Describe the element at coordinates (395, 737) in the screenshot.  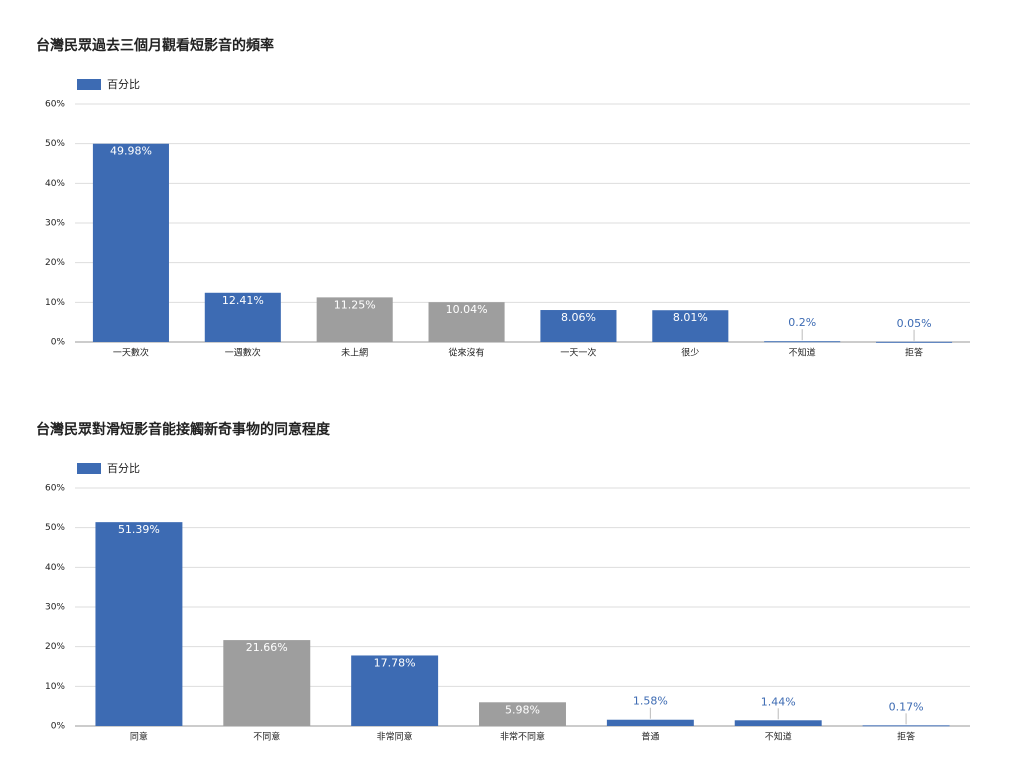
I see `x-tick-label: 非常同意` at that location.